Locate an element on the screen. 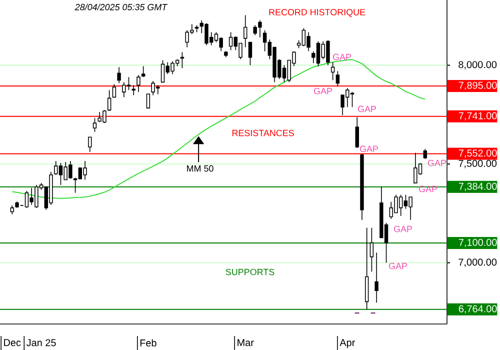 The image size is (500, 350). annotation: MM 50 is located at coordinates (200, 168).